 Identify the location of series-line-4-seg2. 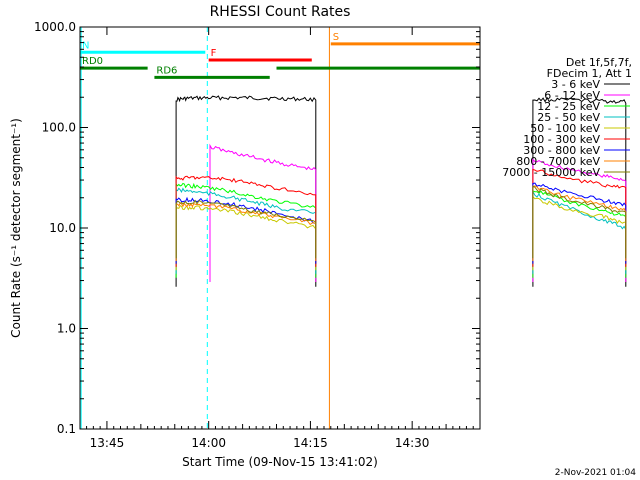
(579, 233).